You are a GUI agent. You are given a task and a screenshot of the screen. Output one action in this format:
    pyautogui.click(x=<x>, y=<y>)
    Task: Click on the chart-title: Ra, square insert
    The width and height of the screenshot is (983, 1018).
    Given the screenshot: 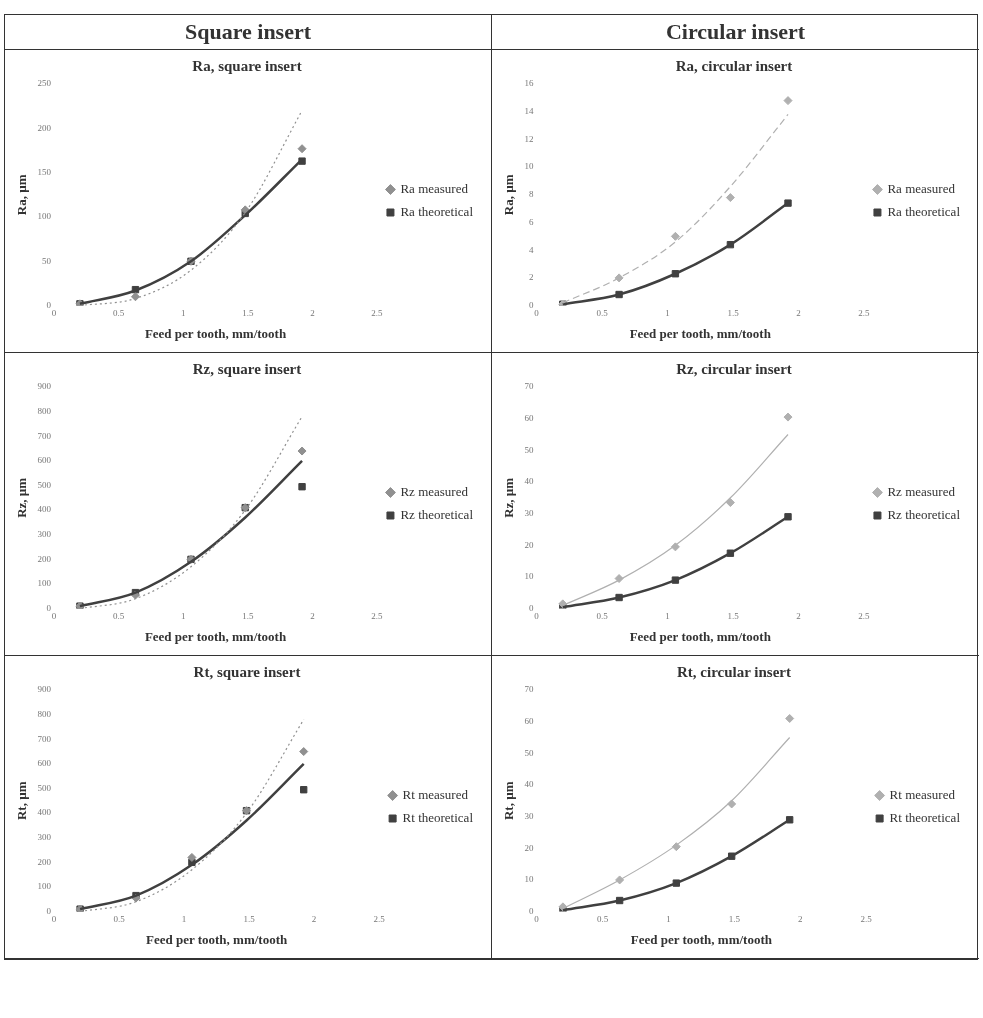 What is the action you would take?
    pyautogui.click(x=247, y=65)
    